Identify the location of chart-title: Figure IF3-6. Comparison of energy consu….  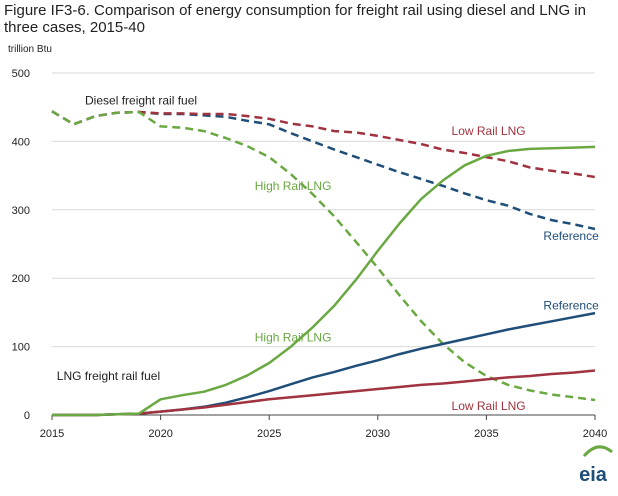
(295, 19).